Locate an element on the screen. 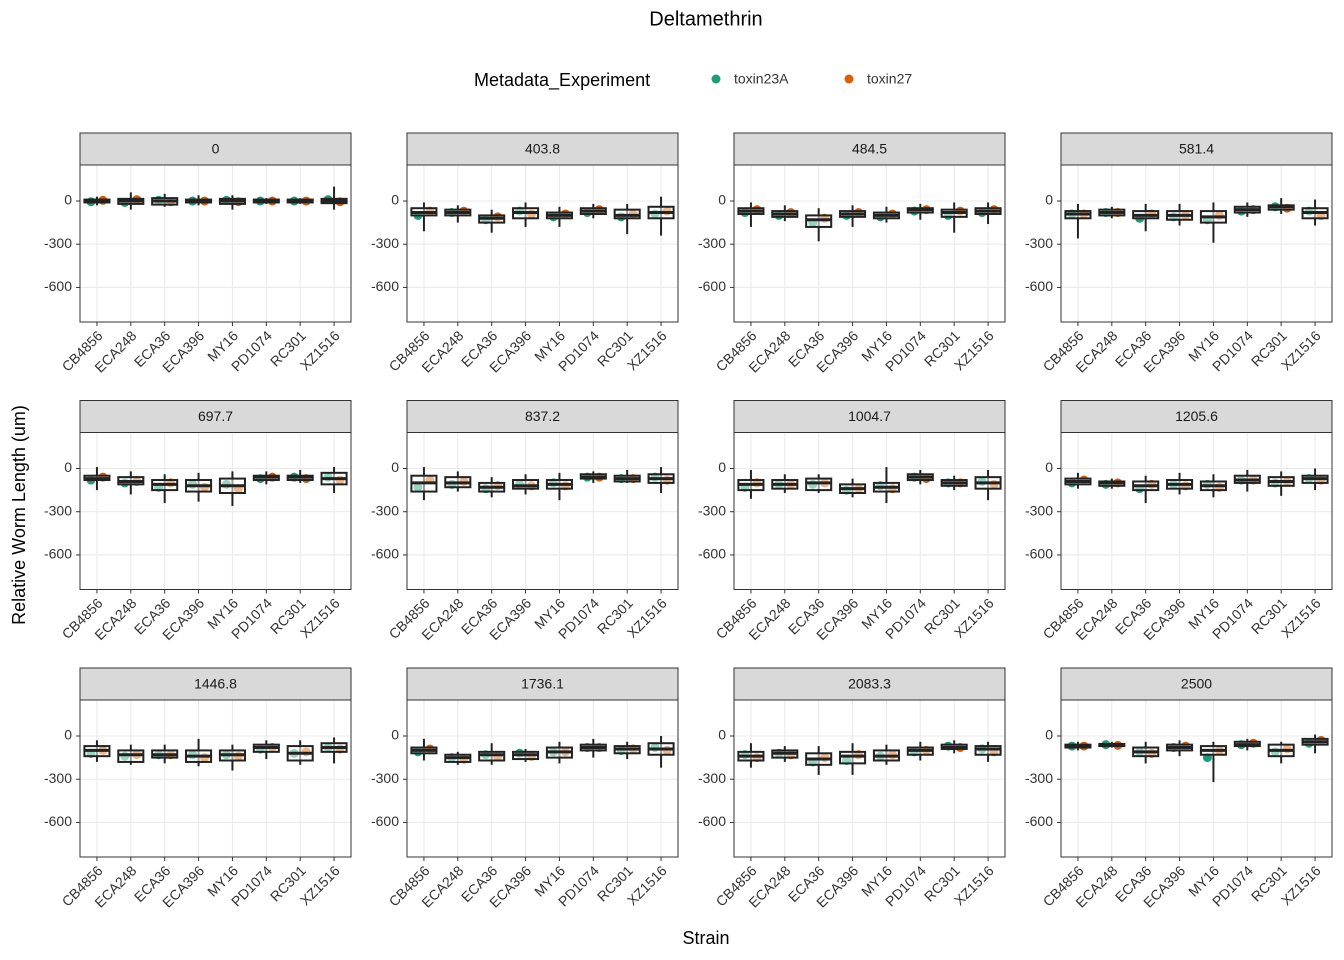 This screenshot has width=1344, height=960. panel-label: 403.8 is located at coordinates (542, 149).